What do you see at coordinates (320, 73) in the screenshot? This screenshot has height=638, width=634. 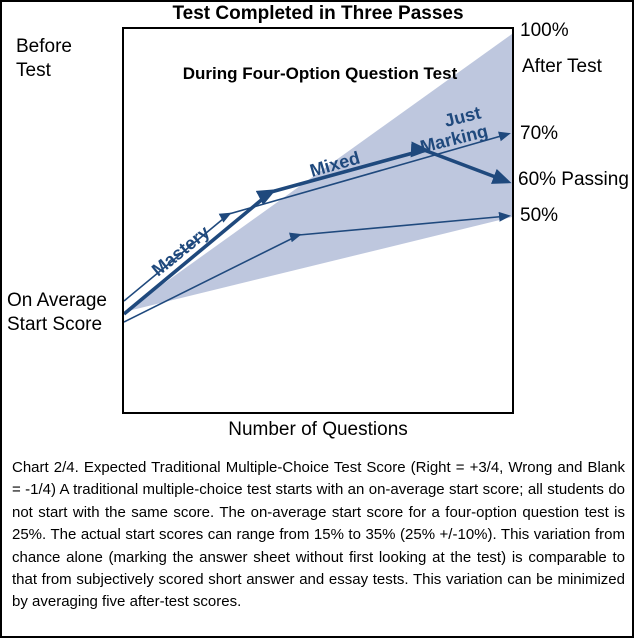 I see `during-test-label: During Four-Option Question Test` at bounding box center [320, 73].